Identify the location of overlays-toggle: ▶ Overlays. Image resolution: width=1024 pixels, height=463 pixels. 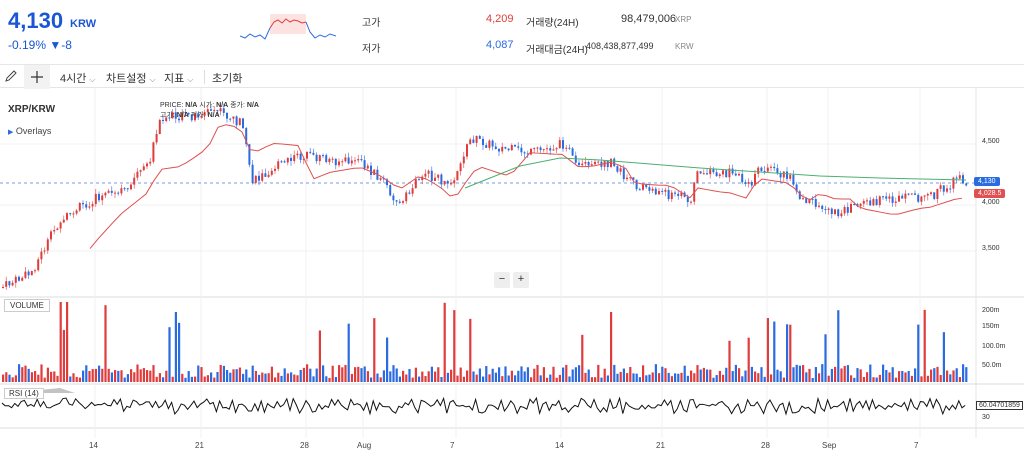
(29, 131).